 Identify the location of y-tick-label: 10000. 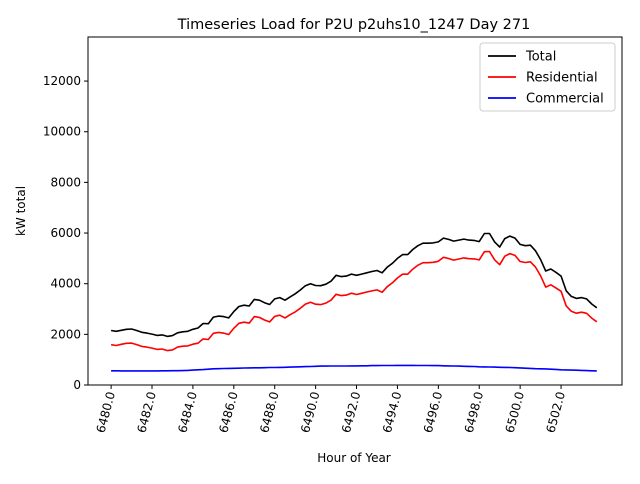
(62, 132).